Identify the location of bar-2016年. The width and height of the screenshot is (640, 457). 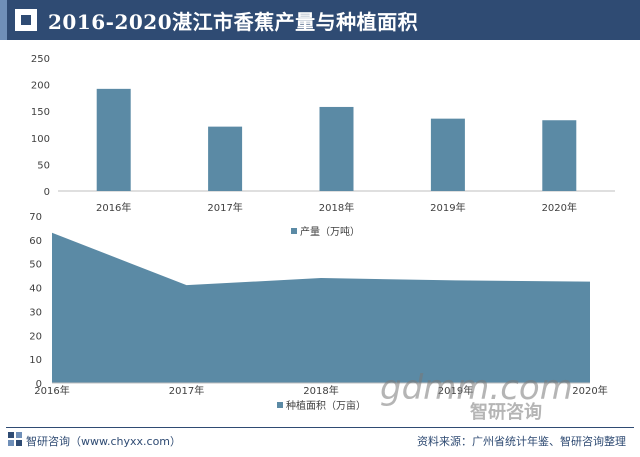
(113, 139).